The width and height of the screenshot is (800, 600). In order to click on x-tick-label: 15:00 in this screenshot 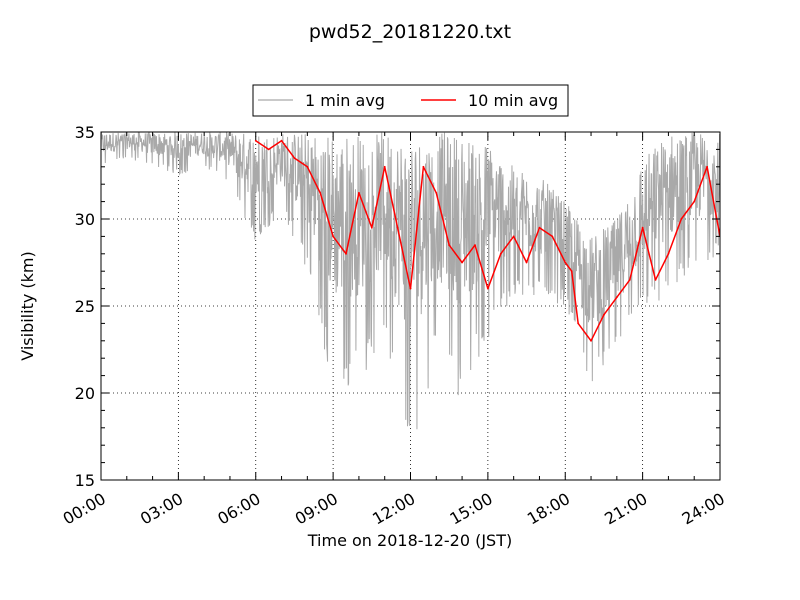, I will do `click(470, 509)`.